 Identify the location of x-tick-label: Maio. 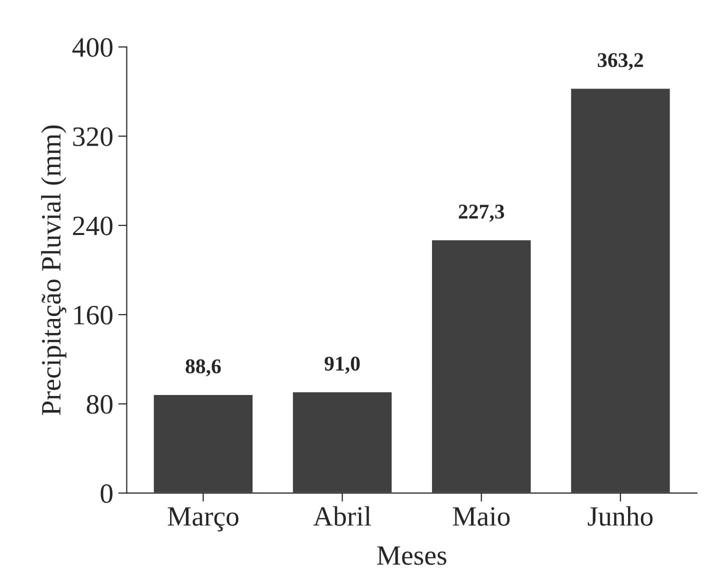
(481, 516).